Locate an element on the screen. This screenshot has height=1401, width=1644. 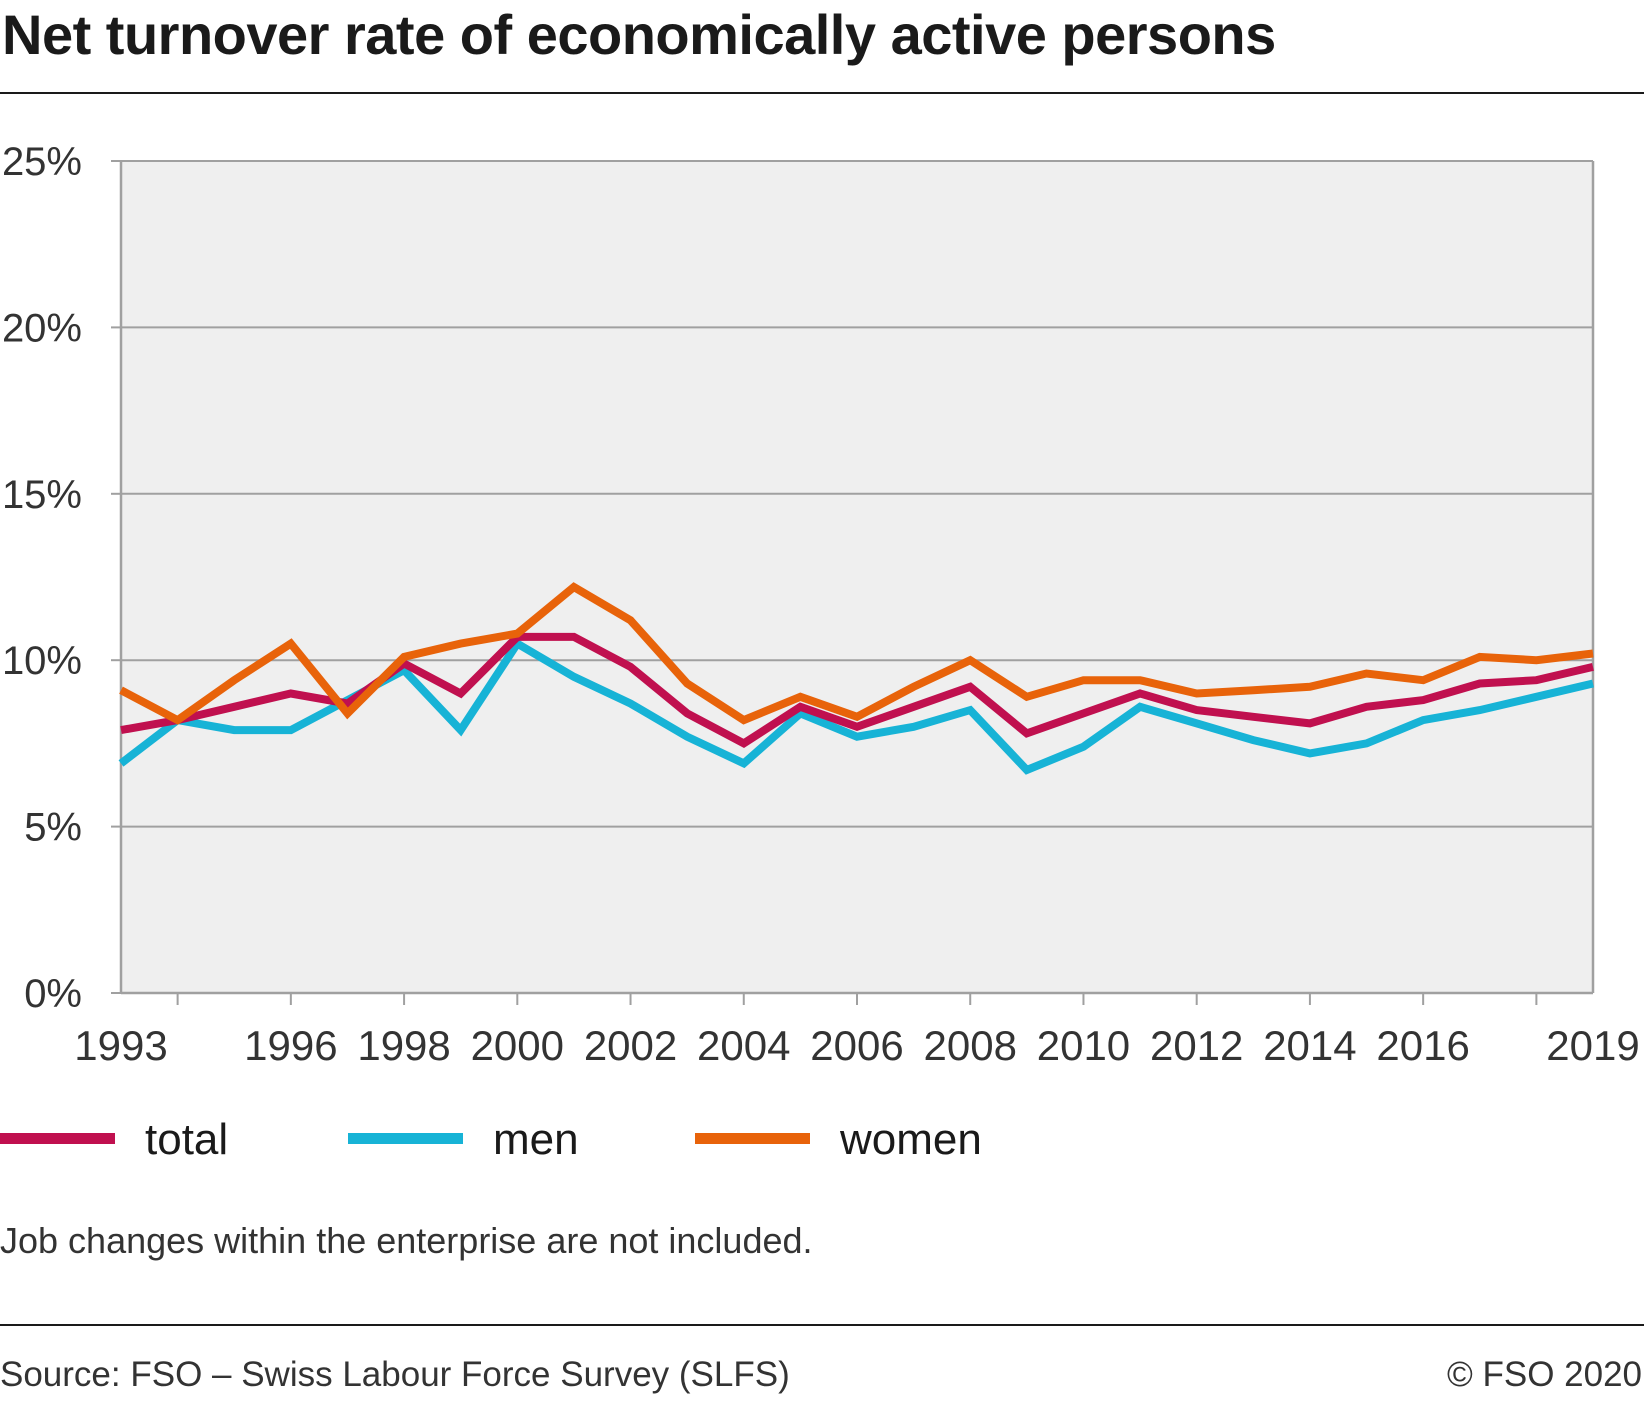
legend-label-men: men is located at coordinates (536, 1139).